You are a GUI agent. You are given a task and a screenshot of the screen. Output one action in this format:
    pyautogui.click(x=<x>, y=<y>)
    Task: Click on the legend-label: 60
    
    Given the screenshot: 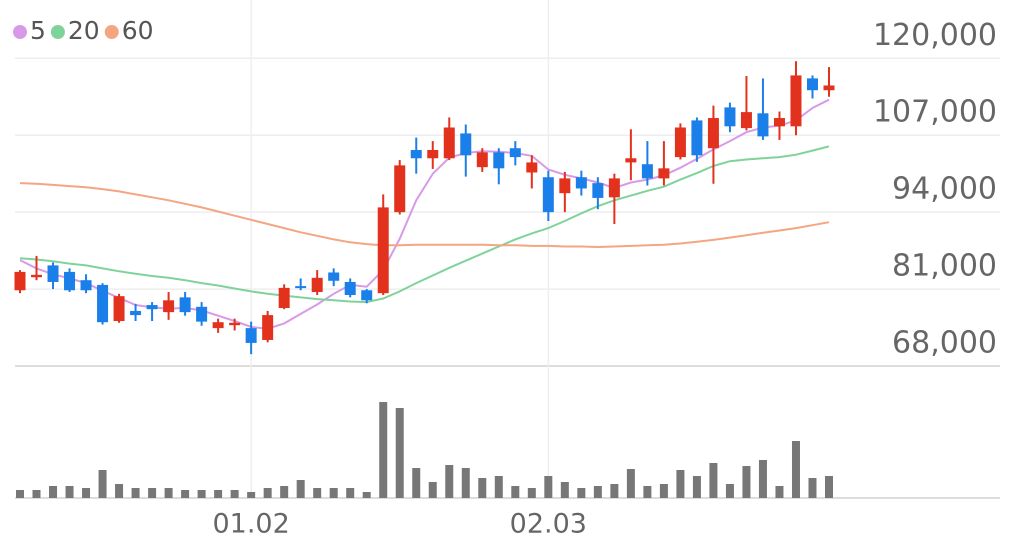 What is the action you would take?
    pyautogui.click(x=138, y=30)
    